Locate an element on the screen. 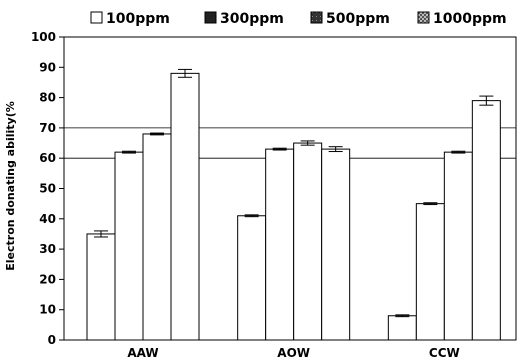 This screenshot has height=361, width=528. y-tick-label: 40 is located at coordinates (47, 219).